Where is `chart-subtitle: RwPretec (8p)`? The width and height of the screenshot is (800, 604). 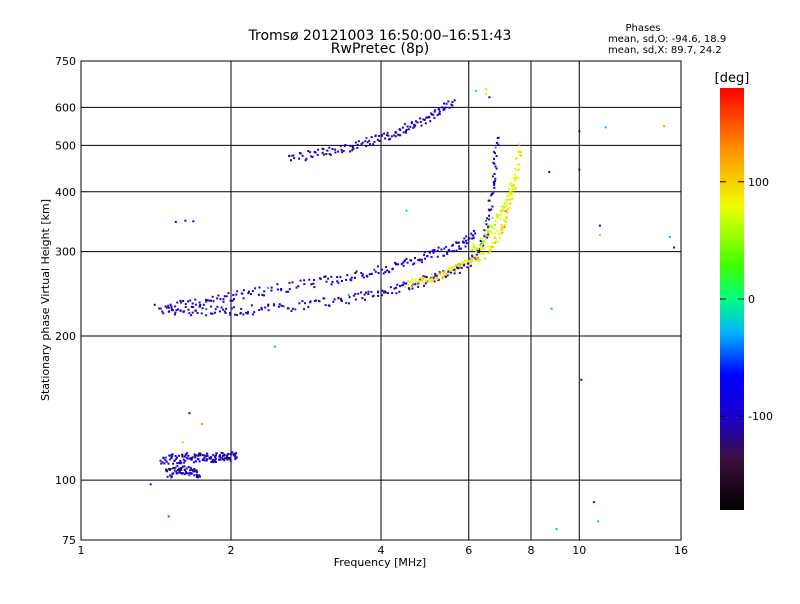 chart-subtitle: RwPretec (8p) is located at coordinates (380, 49).